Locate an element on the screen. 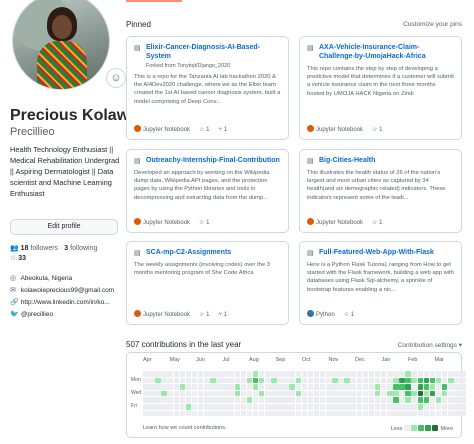 Image resolution: width=474 pixels, height=444 pixels. smiley-icon: ☺ is located at coordinates (116, 78).